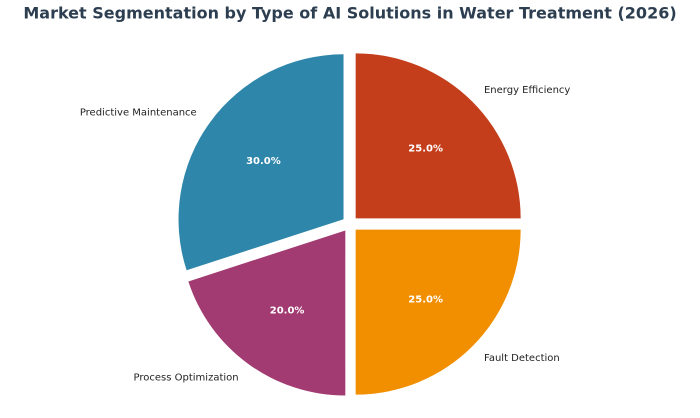 The image size is (700, 418). What do you see at coordinates (138, 113) in the screenshot?
I see `slice-label: Predictive Maintenance` at bounding box center [138, 113].